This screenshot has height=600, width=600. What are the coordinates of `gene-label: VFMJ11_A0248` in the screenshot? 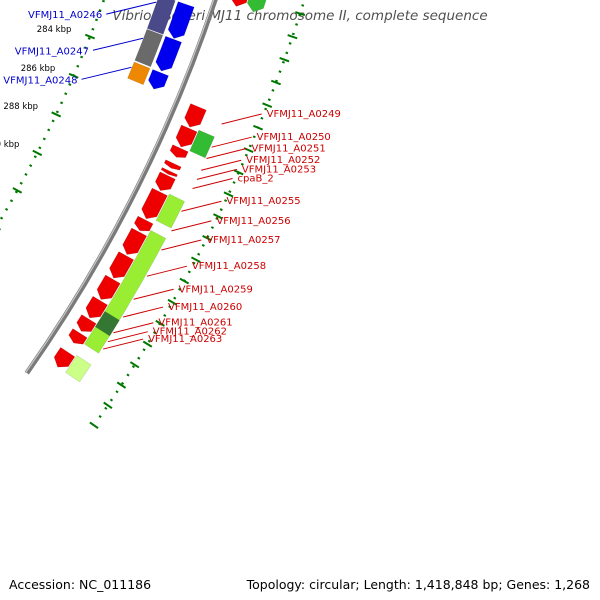 It's located at (40, 80).